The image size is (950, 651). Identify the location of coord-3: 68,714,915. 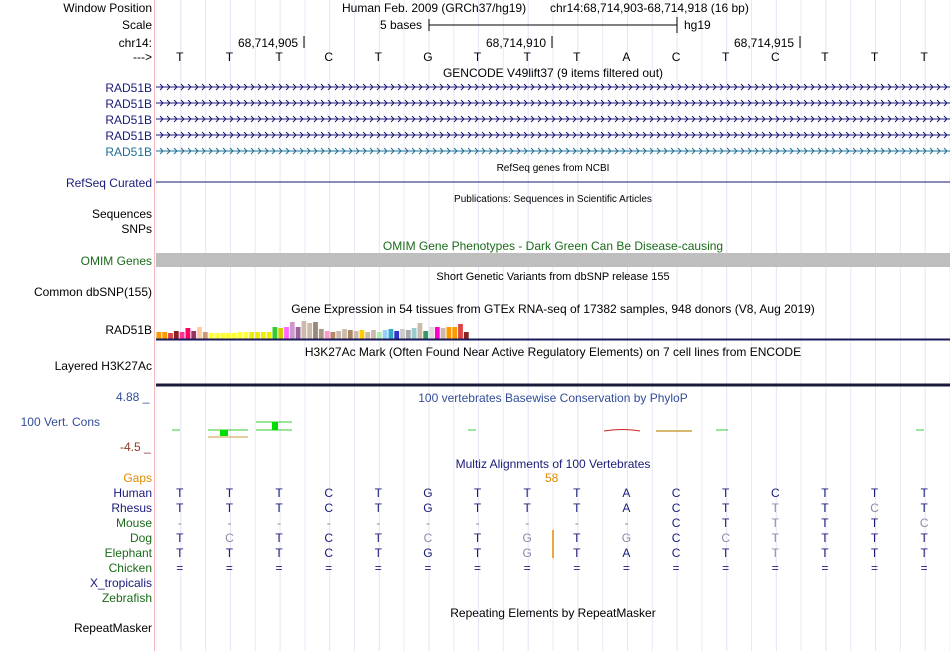
(764, 43).